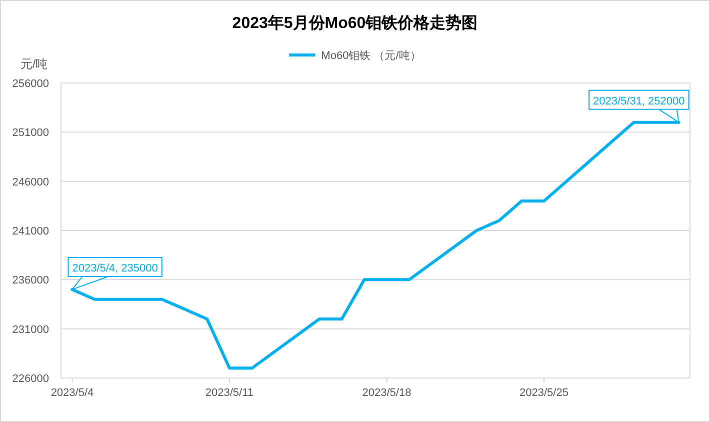  Describe the element at coordinates (30, 232) in the screenshot. I see `y-tick-label: 241000` at that location.